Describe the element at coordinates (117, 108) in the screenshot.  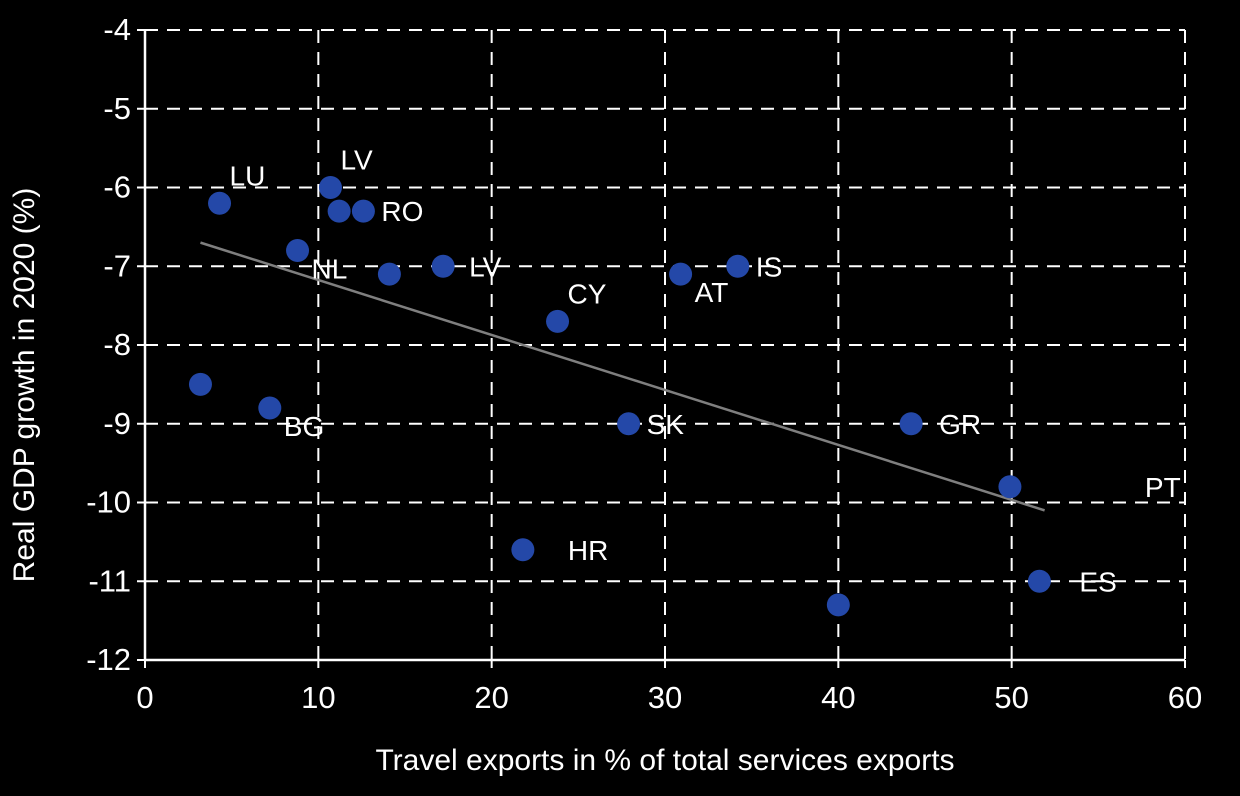
I see `y-tick-label: -5` at that location.